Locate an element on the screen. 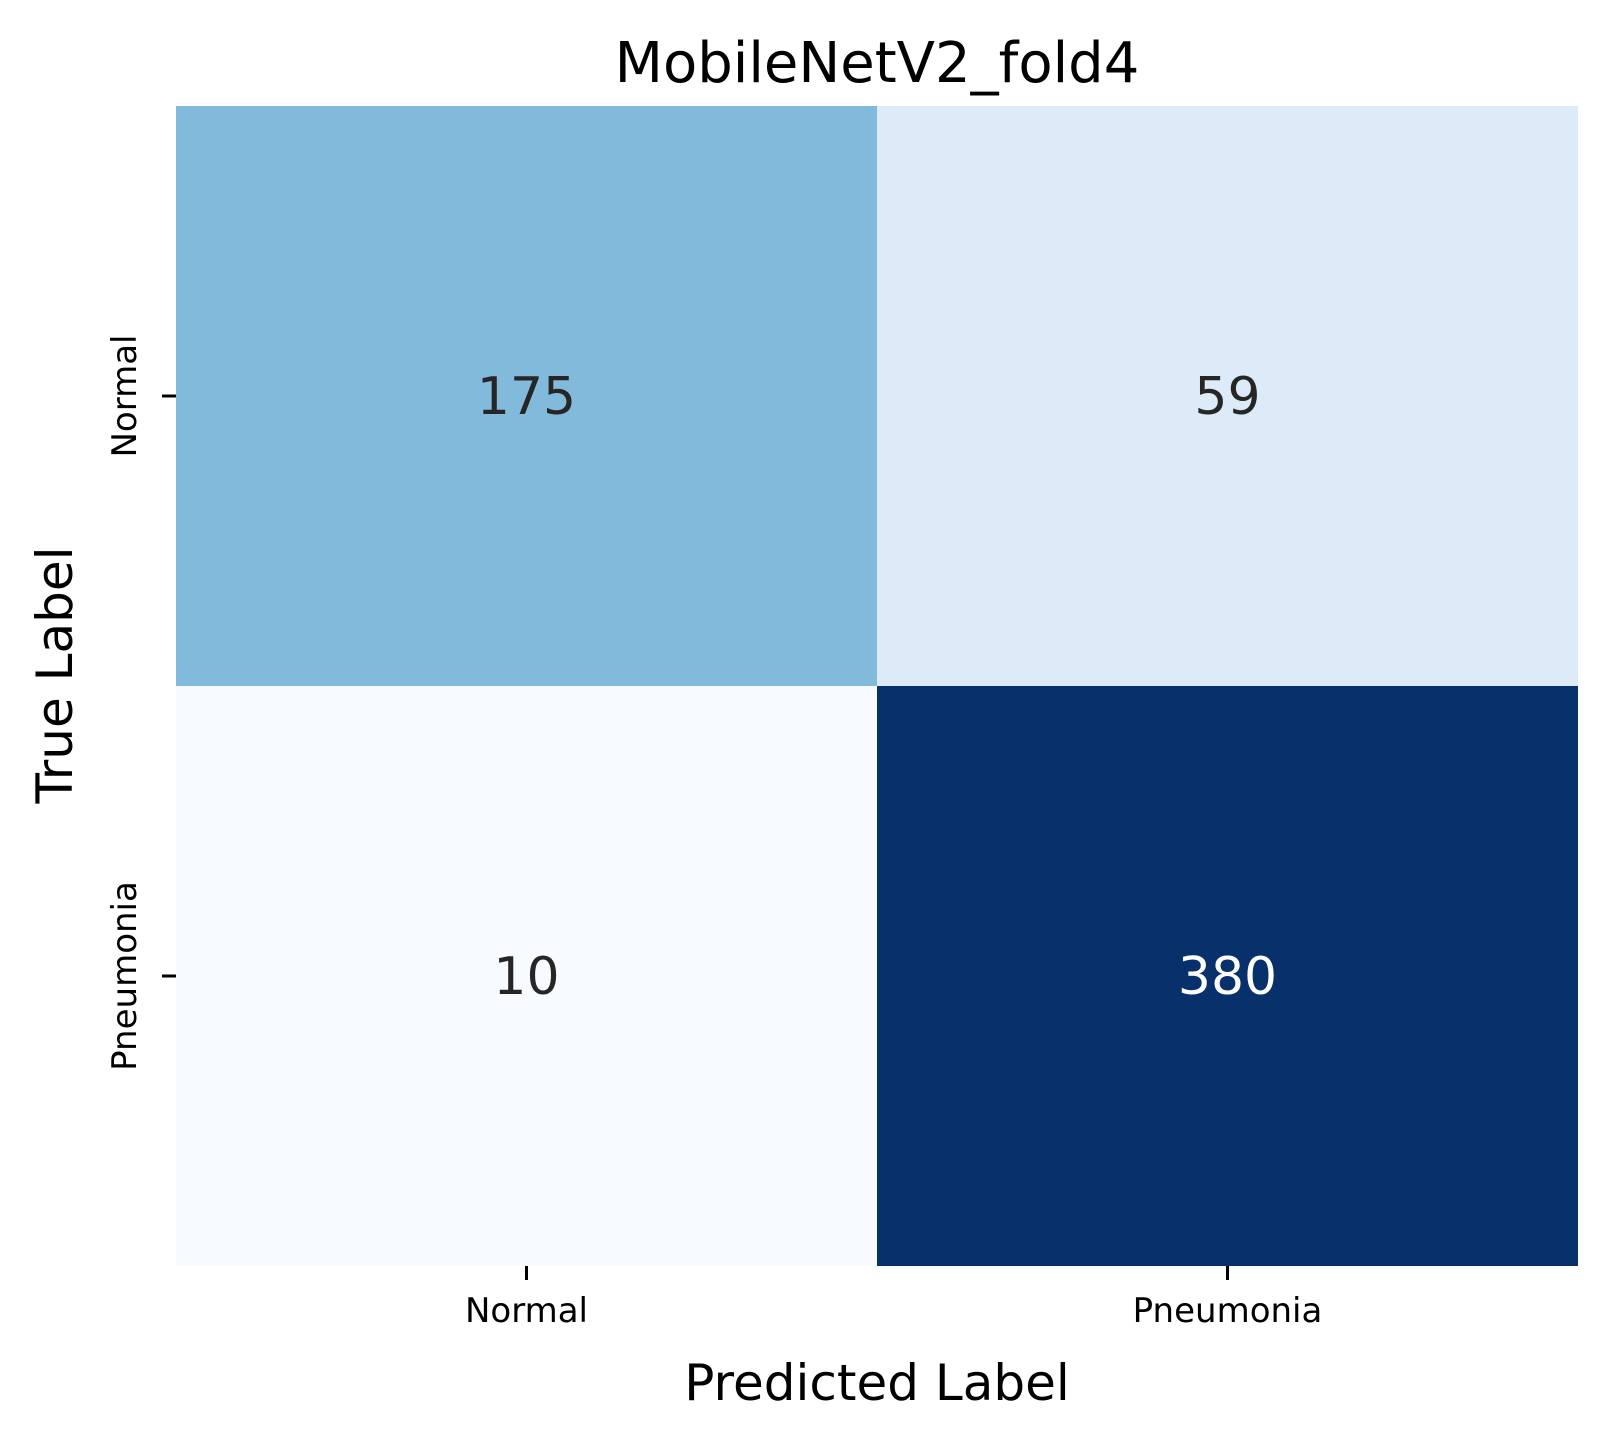  x-axis: Normal Pneumonia is located at coordinates (893, 1298).